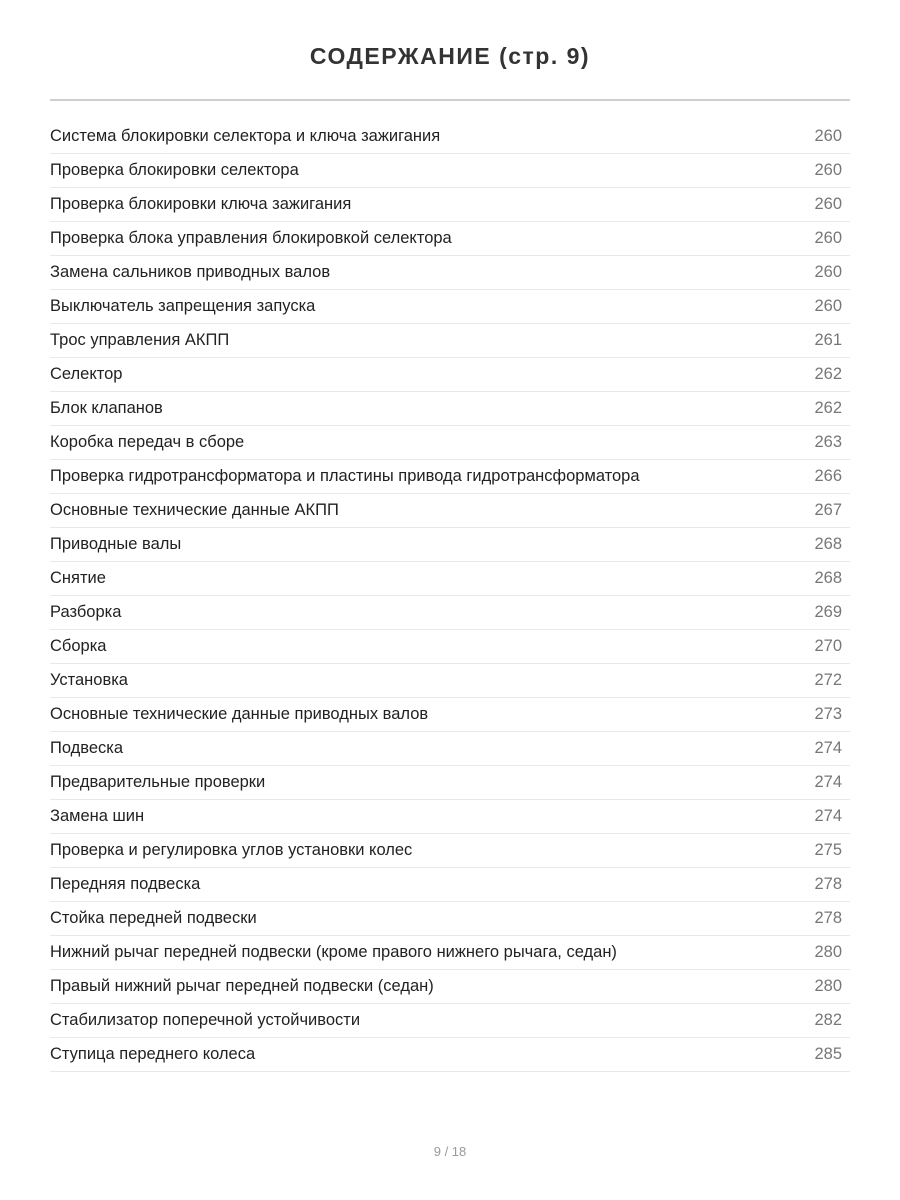 Image resolution: width=900 pixels, height=1200 pixels. Describe the element at coordinates (87, 748) in the screenshot. I see `toc-entry-title: Подвеска` at that location.